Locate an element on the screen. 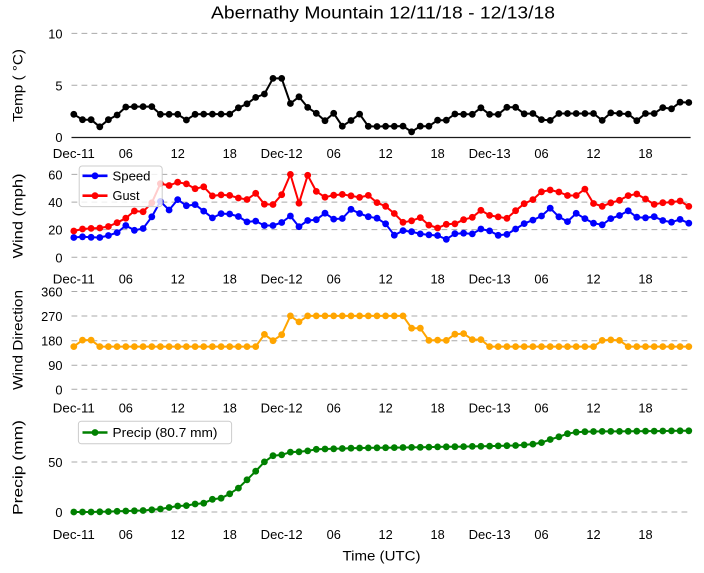 The image size is (704, 573). svg-text: 40 is located at coordinates (55, 202).